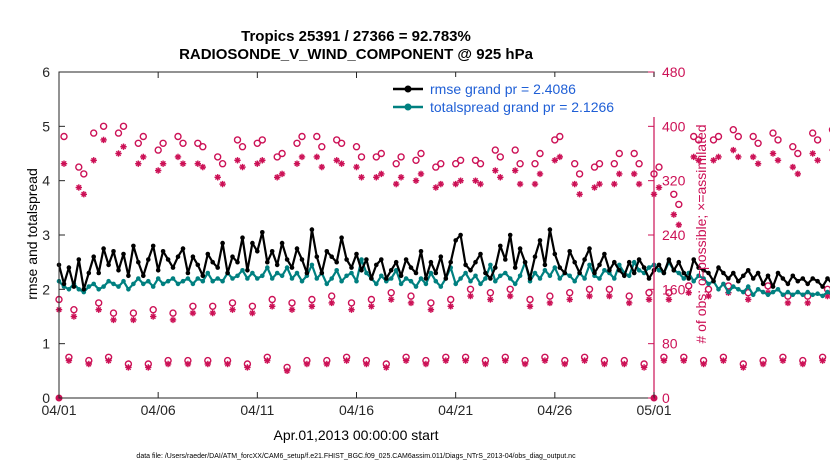 This screenshot has height=470, width=830. Describe the element at coordinates (554, 410) in the screenshot. I see `x-tick-label: 04/26` at that location.